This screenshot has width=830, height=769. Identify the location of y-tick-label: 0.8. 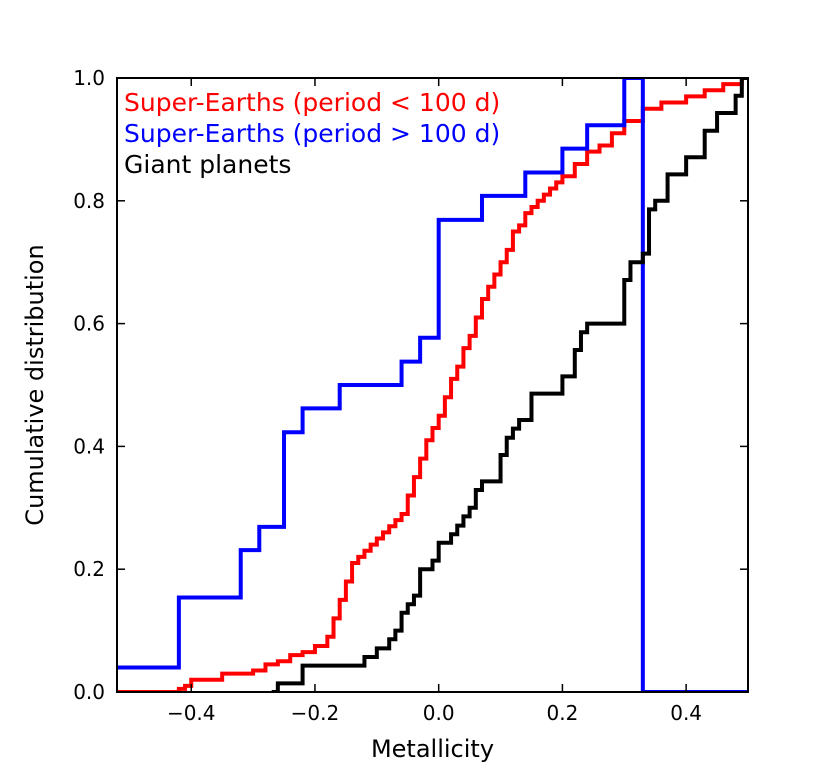
(89, 201).